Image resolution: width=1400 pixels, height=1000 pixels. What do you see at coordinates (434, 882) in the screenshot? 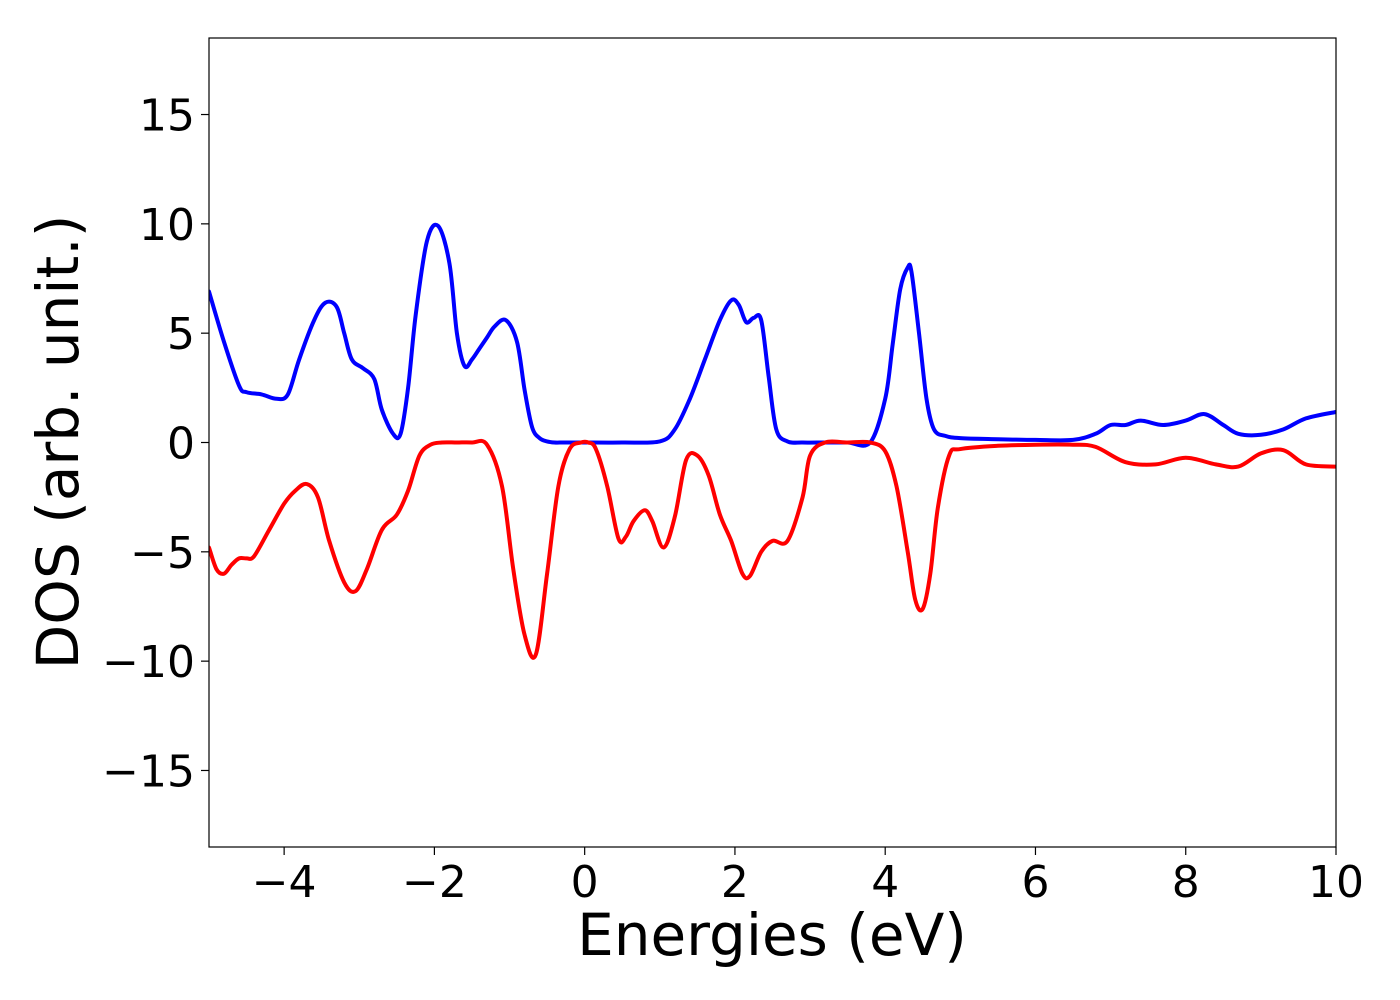
I see `x-tick-label: −2` at bounding box center [434, 882].